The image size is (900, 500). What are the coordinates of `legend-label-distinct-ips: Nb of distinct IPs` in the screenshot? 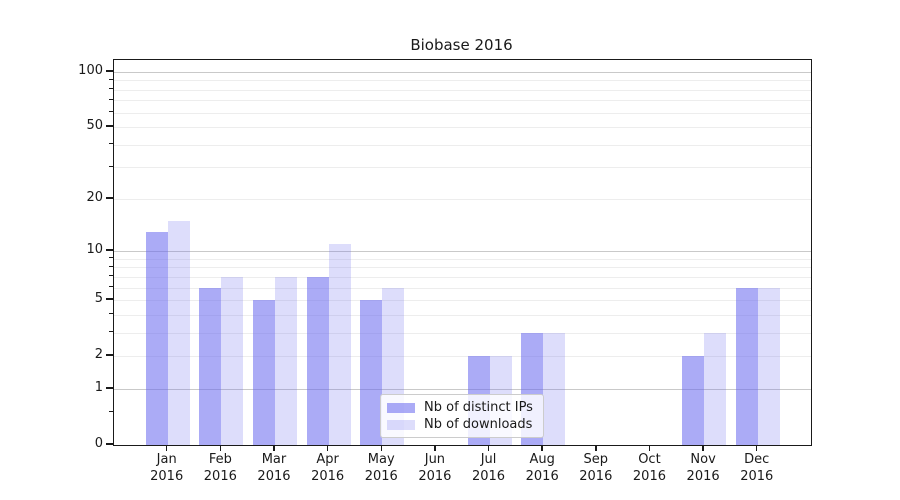 It's located at (478, 407).